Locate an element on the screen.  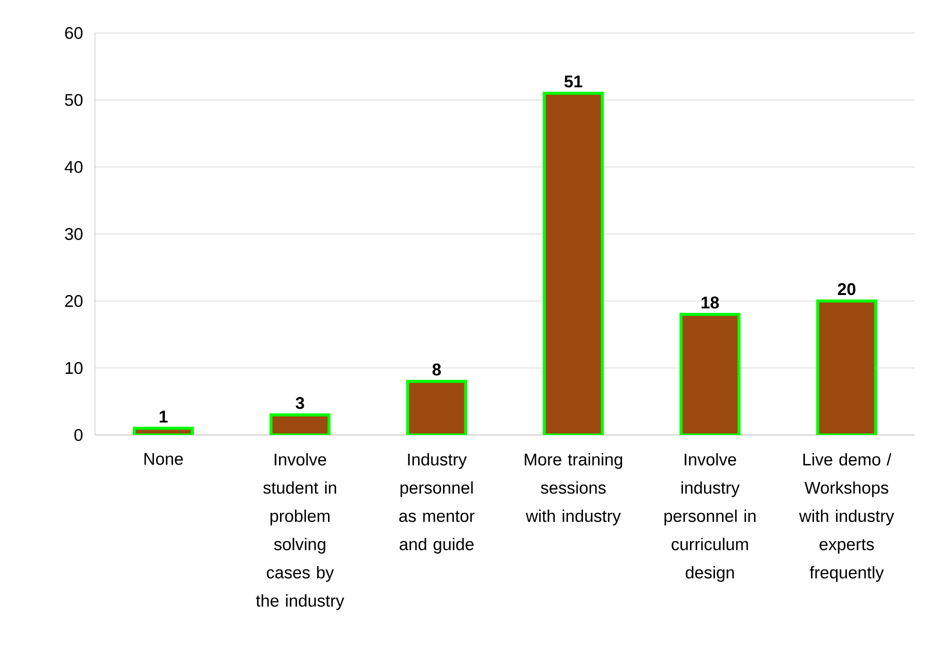
data-label: 8 is located at coordinates (436, 370).